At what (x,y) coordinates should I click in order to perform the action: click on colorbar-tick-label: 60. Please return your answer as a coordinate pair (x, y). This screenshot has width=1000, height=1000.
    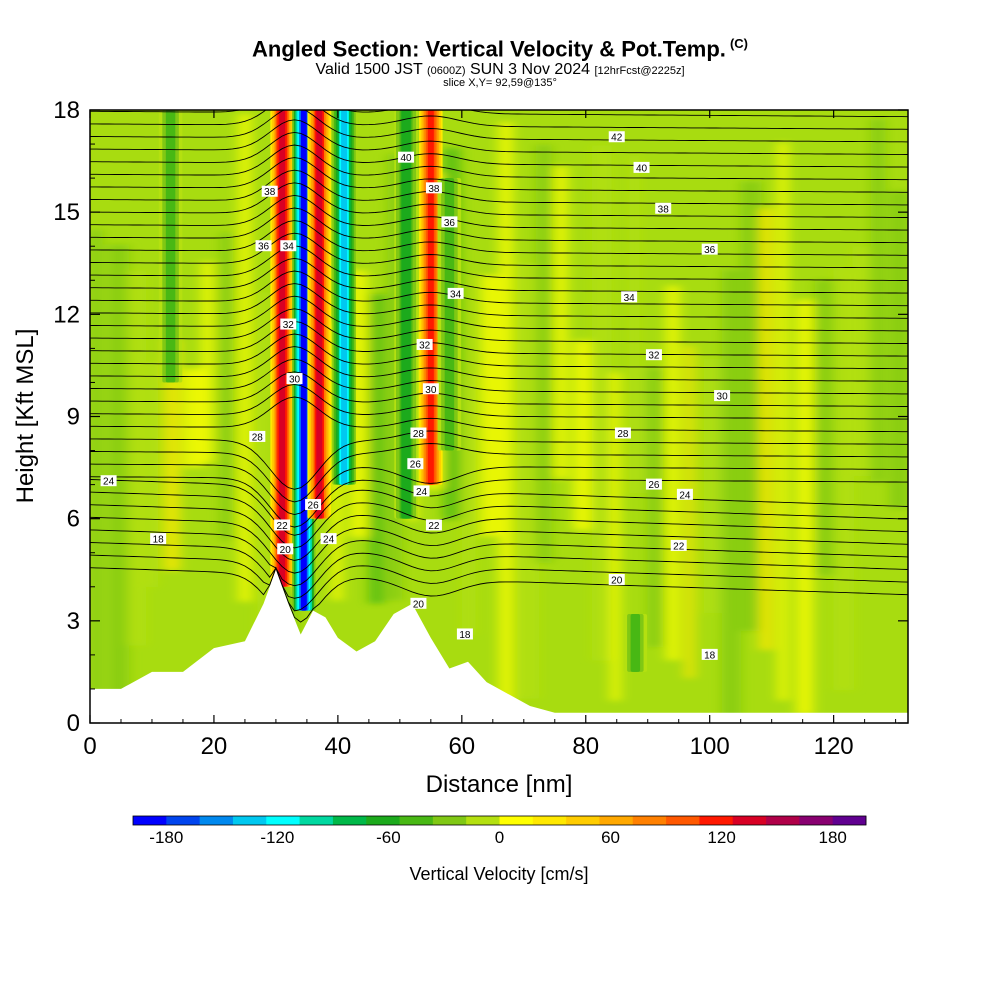
    Looking at the image, I should click on (610, 837).